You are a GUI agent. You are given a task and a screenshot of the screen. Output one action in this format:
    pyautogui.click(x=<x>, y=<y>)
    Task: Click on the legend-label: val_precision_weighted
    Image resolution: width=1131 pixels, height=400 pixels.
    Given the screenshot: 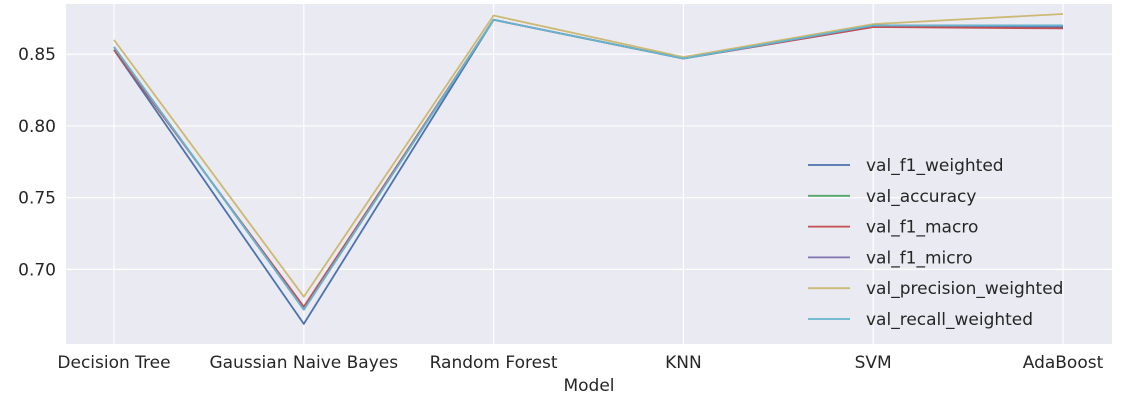 What is the action you would take?
    pyautogui.click(x=964, y=289)
    